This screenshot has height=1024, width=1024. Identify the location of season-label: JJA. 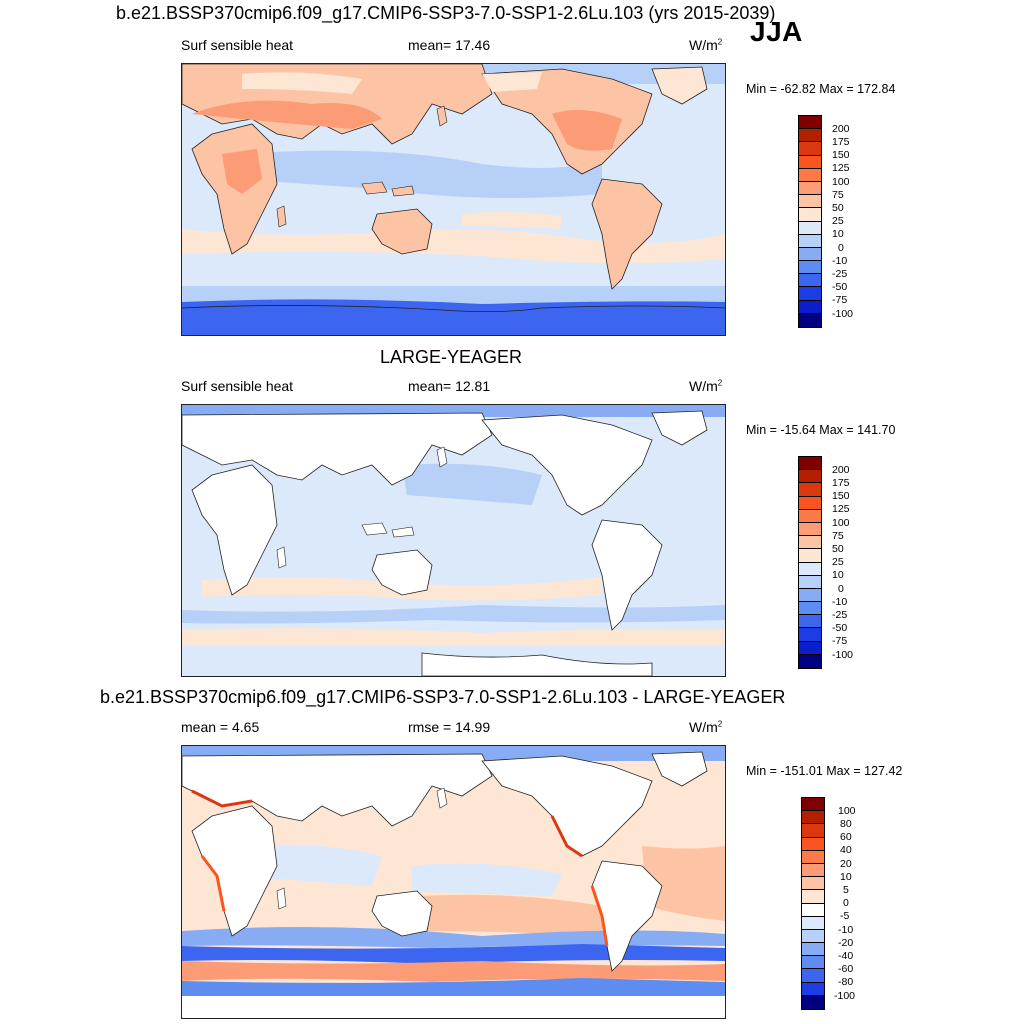
(776, 31).